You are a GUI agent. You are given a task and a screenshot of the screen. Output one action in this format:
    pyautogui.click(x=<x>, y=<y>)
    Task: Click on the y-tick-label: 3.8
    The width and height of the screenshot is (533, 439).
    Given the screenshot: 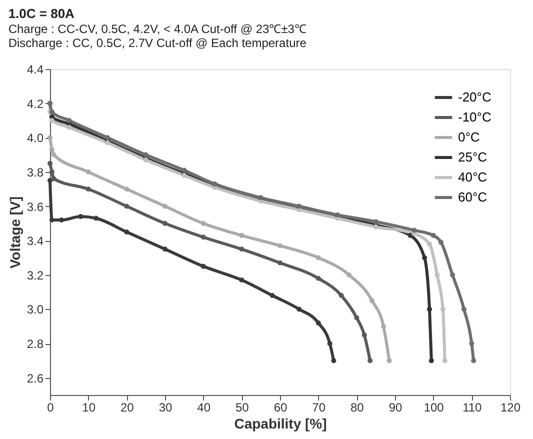 What is the action you would take?
    pyautogui.click(x=35, y=172)
    